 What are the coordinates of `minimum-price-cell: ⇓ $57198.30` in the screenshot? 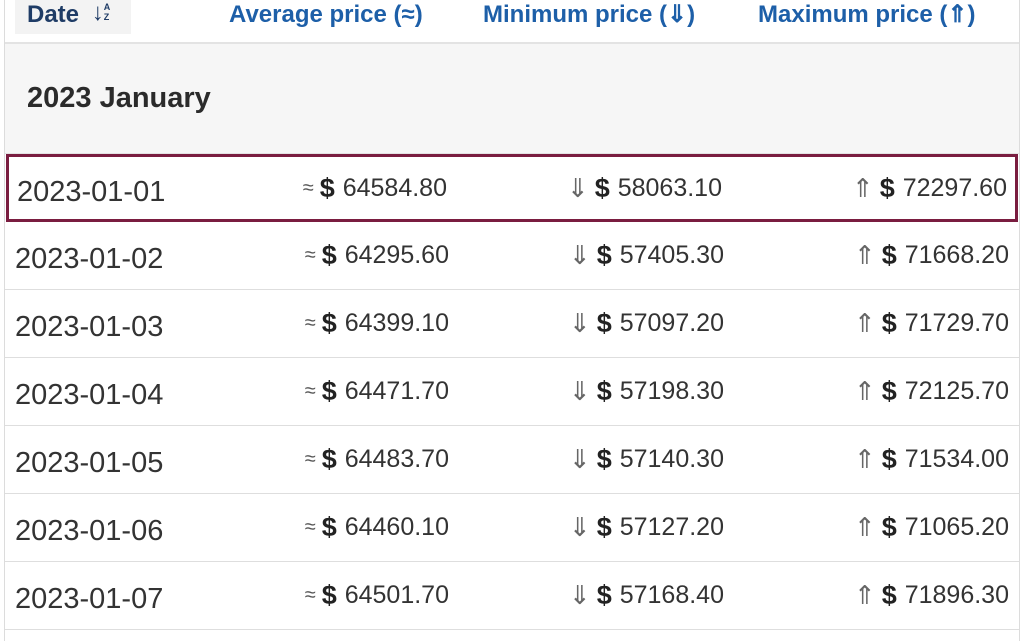 It's located at (646, 391).